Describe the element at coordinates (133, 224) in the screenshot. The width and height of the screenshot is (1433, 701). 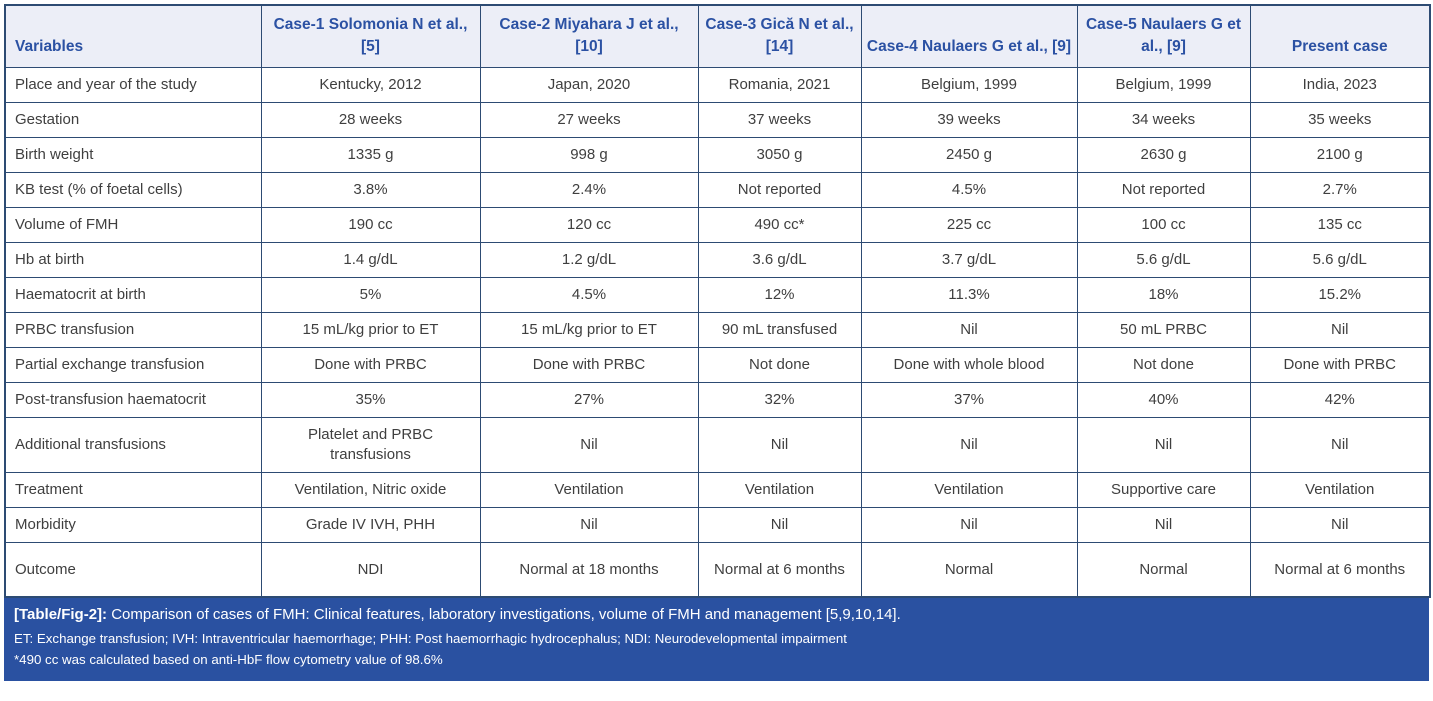
I see `variable-cell: Volume of FMH` at that location.